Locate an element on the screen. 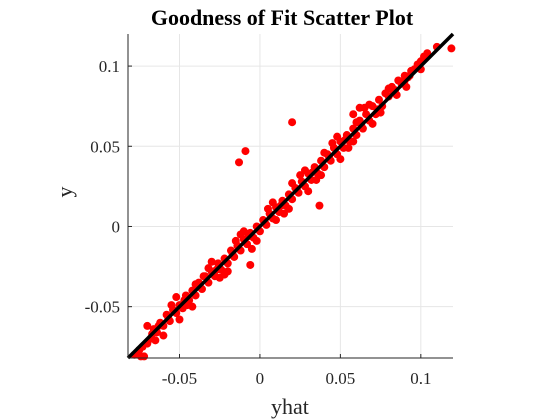 This screenshot has height=420, width=560. x-axis-ticks: -0.05 0 0.05 0.1 is located at coordinates (296, 371).